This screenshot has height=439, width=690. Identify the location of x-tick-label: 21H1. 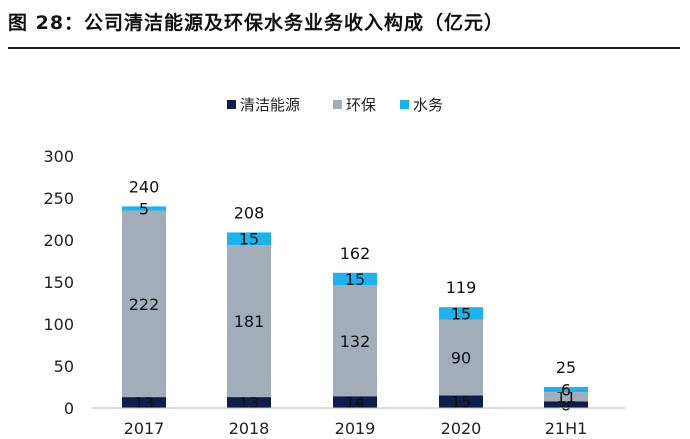
(566, 428).